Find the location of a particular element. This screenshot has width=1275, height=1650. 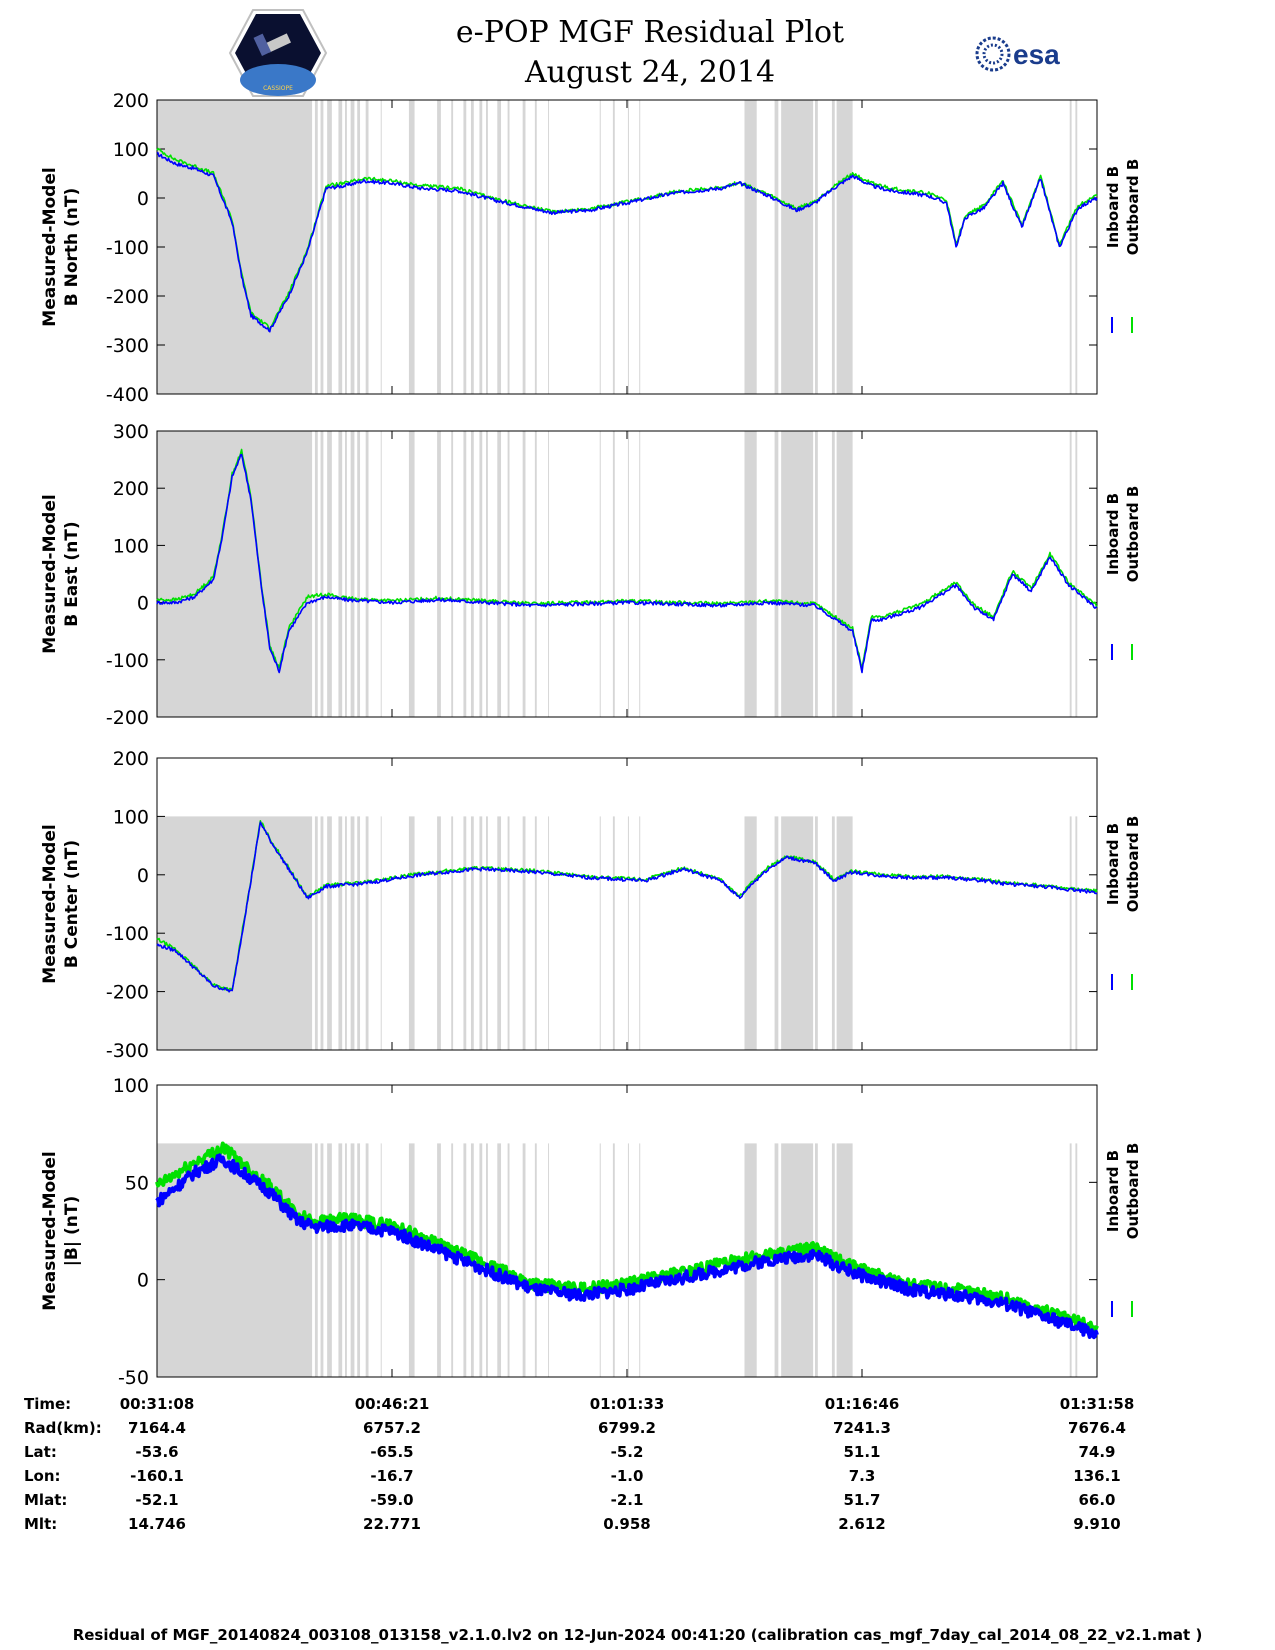

info-cell: 00:46:21 is located at coordinates (392, 1404).